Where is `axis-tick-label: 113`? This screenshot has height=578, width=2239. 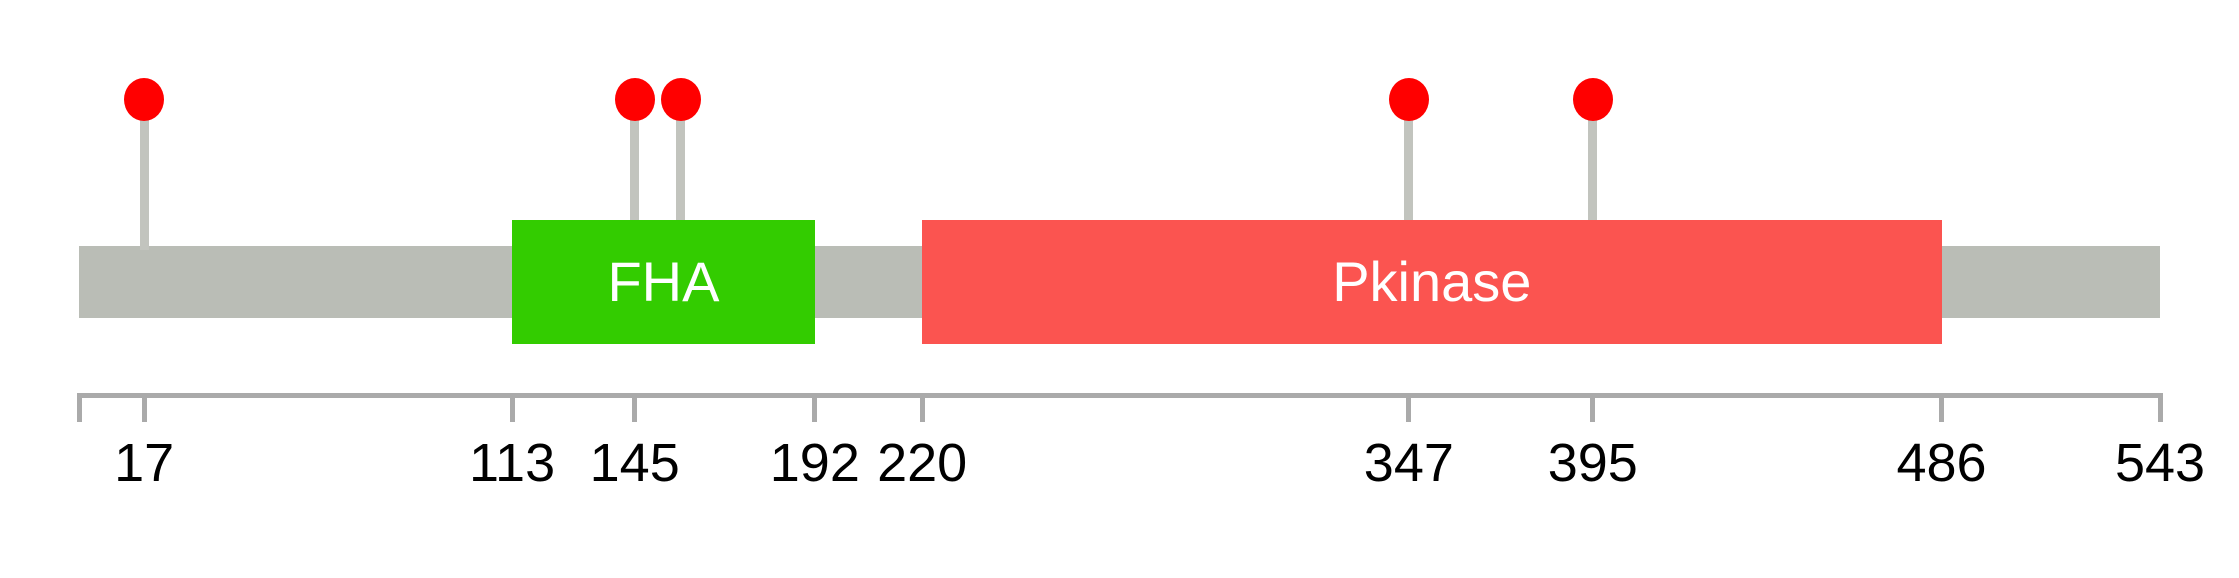 axis-tick-label: 113 is located at coordinates (512, 463).